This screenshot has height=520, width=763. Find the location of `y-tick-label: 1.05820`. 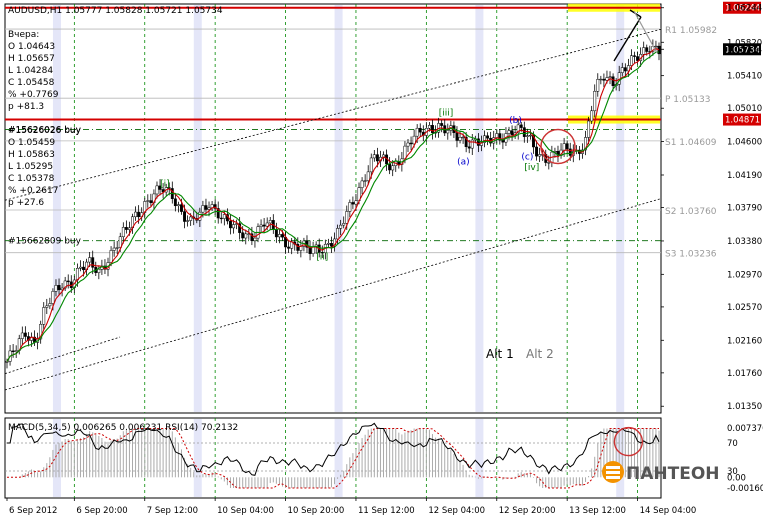

y-tick-label: 1.05820 is located at coordinates (744, 43).